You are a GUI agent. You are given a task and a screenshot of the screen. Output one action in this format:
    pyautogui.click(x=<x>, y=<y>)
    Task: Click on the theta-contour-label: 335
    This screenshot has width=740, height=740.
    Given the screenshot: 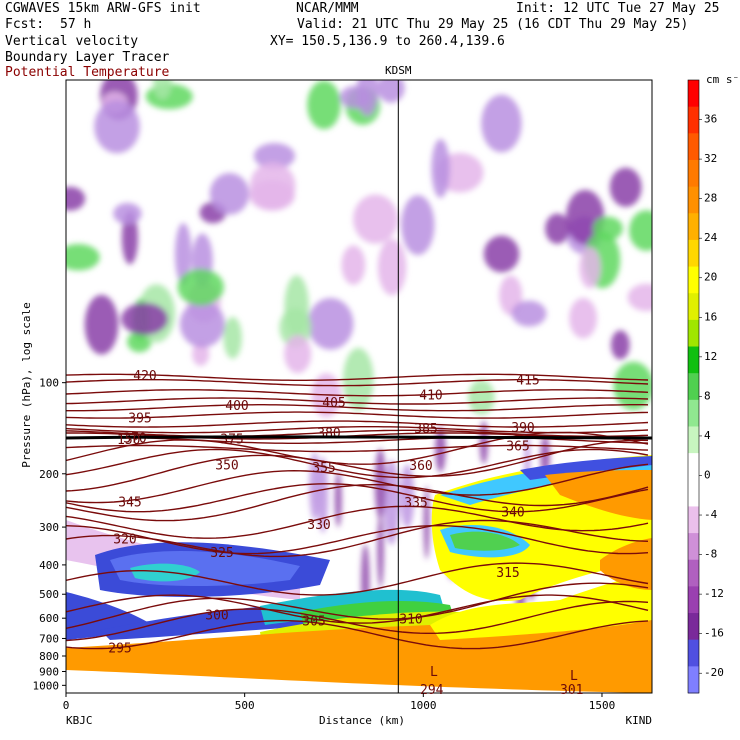 What is the action you would take?
    pyautogui.click(x=415, y=503)
    